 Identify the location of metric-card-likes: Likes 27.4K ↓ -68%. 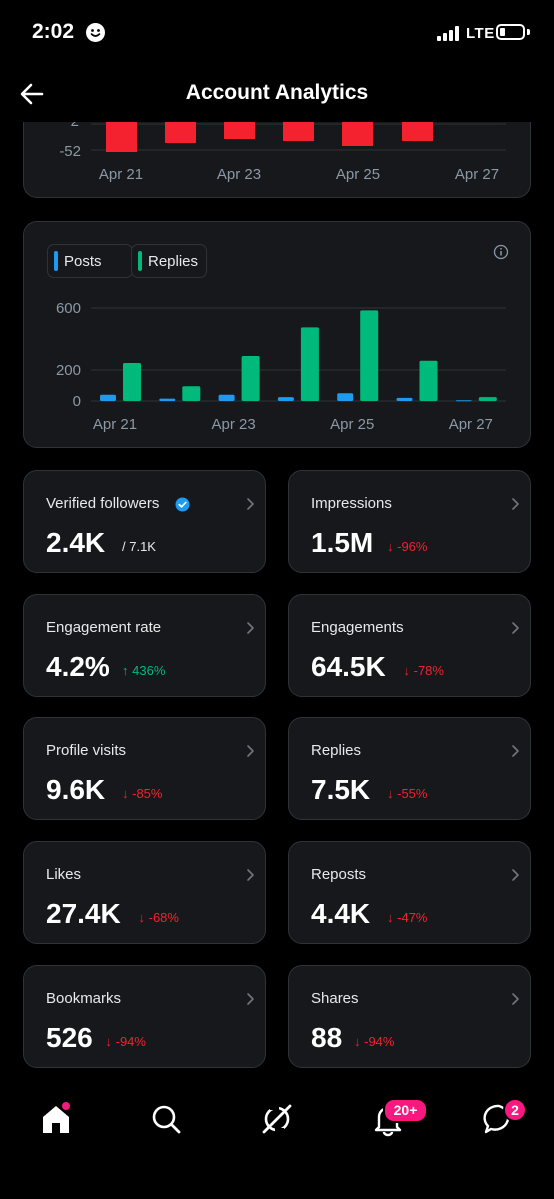
(144, 892).